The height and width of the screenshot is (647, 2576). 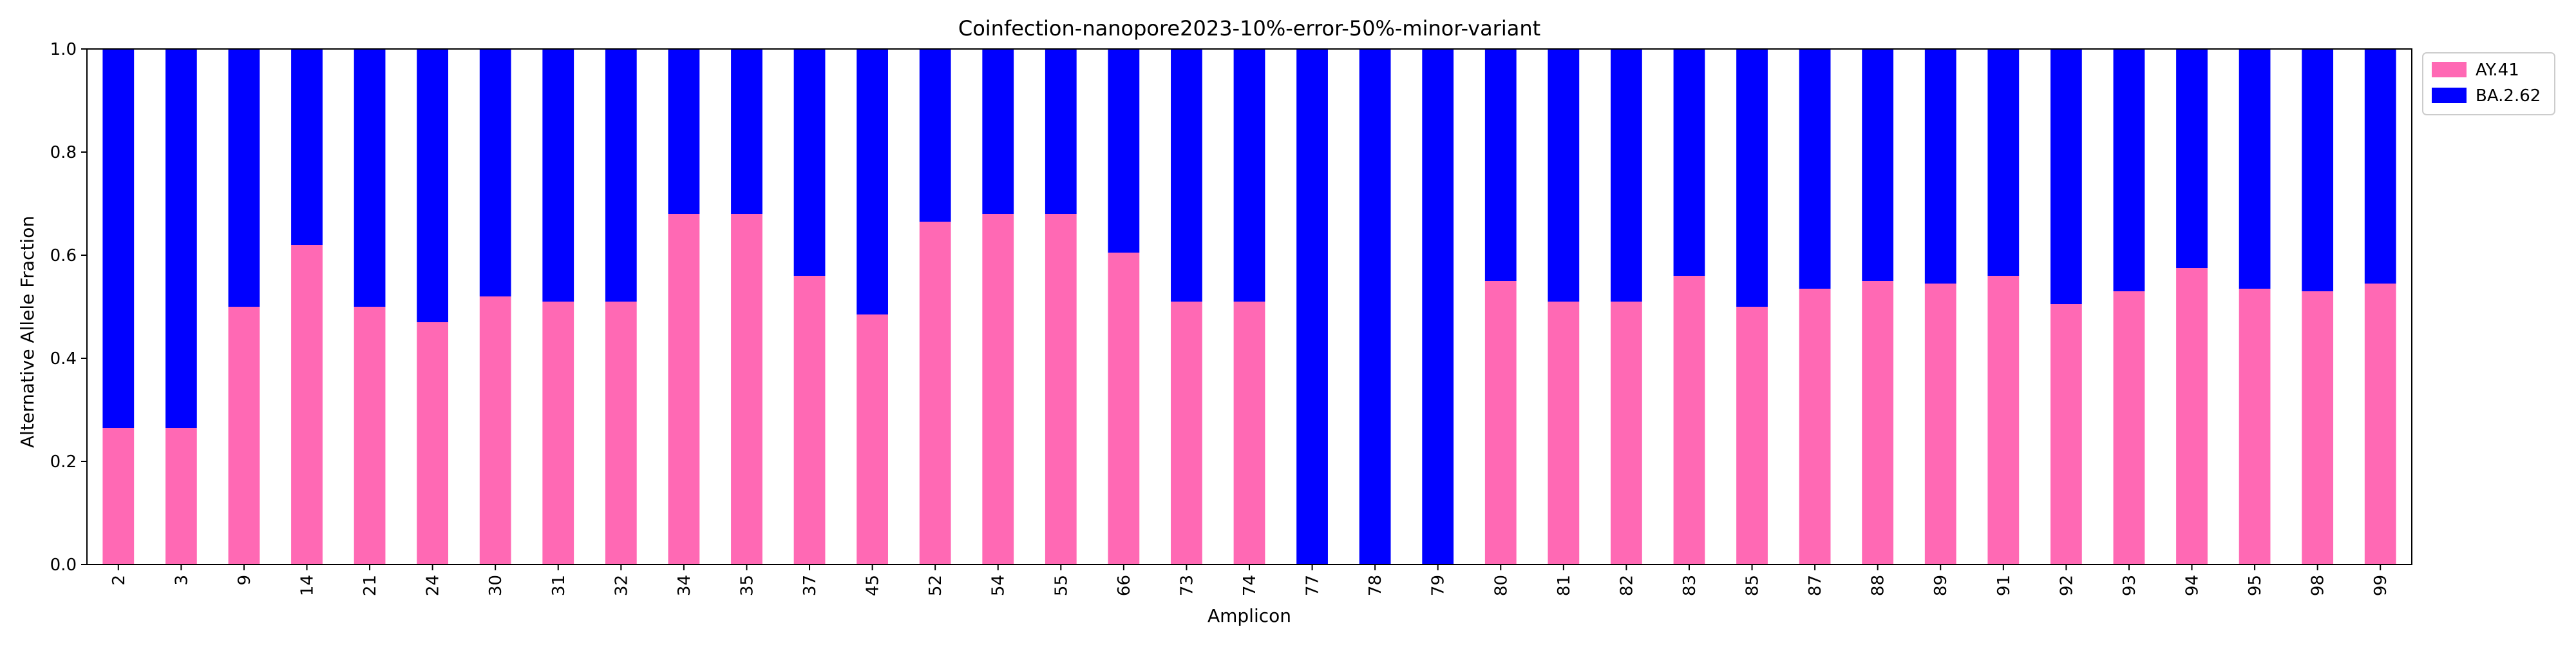 I want to click on x-tick-label: 98, so click(x=2318, y=585).